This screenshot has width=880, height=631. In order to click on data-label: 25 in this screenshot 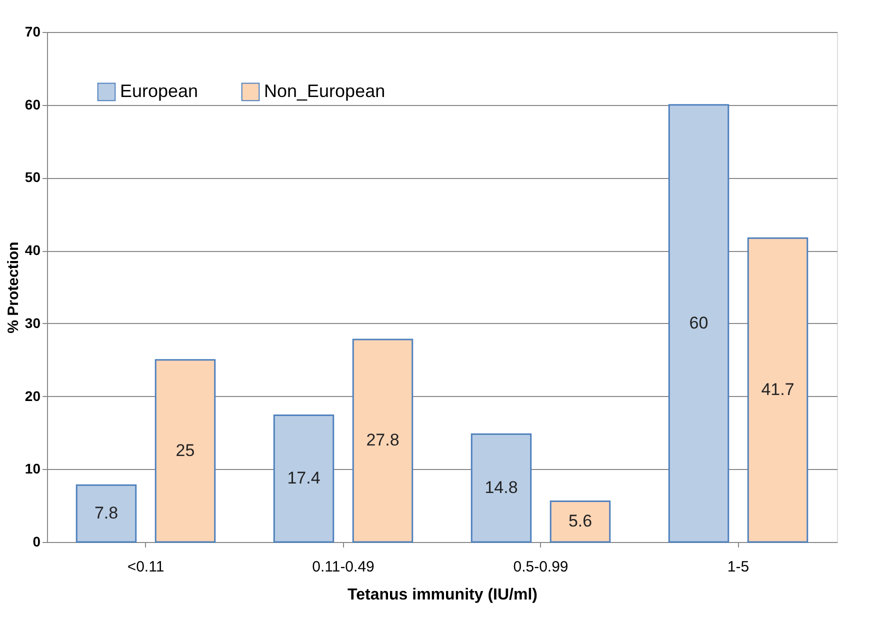, I will do `click(185, 450)`.